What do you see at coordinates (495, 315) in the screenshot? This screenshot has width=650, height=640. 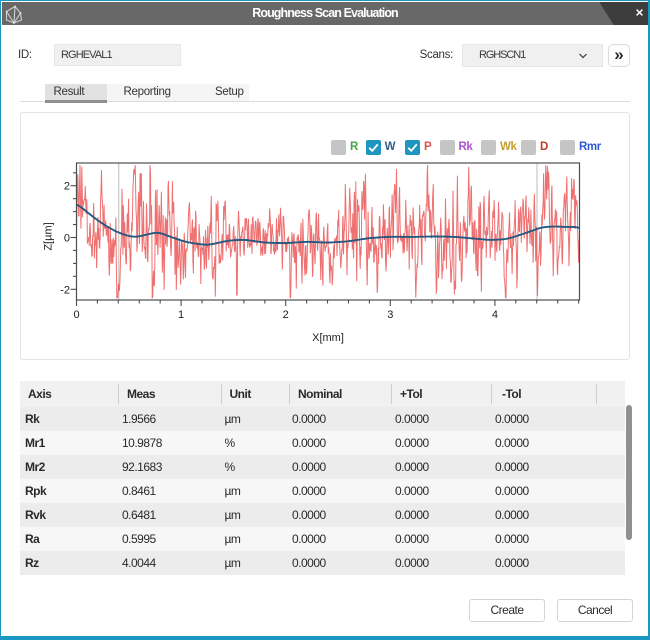 I see `svg-text: 4` at bounding box center [495, 315].